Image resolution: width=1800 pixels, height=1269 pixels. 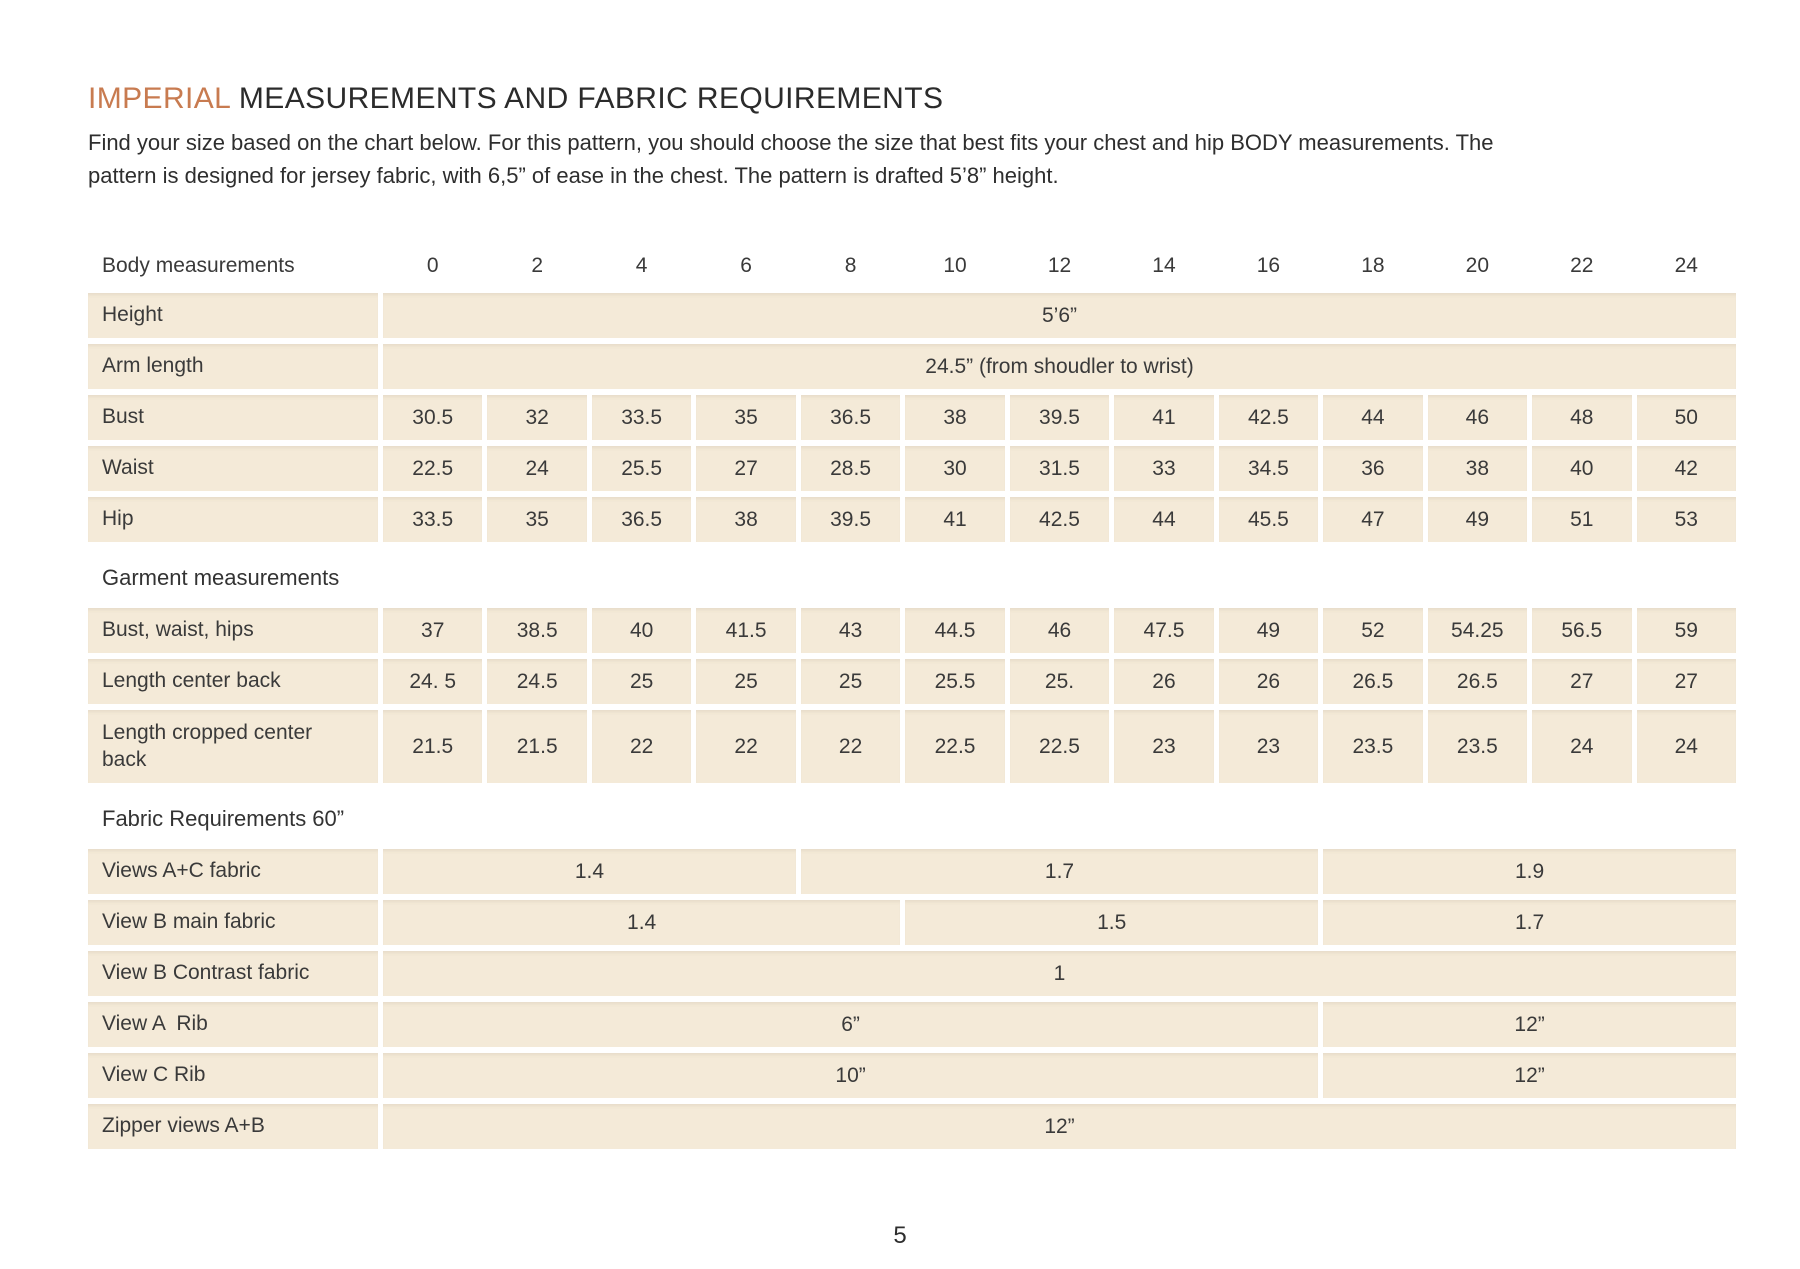 I want to click on row-label: Height, so click(x=233, y=315).